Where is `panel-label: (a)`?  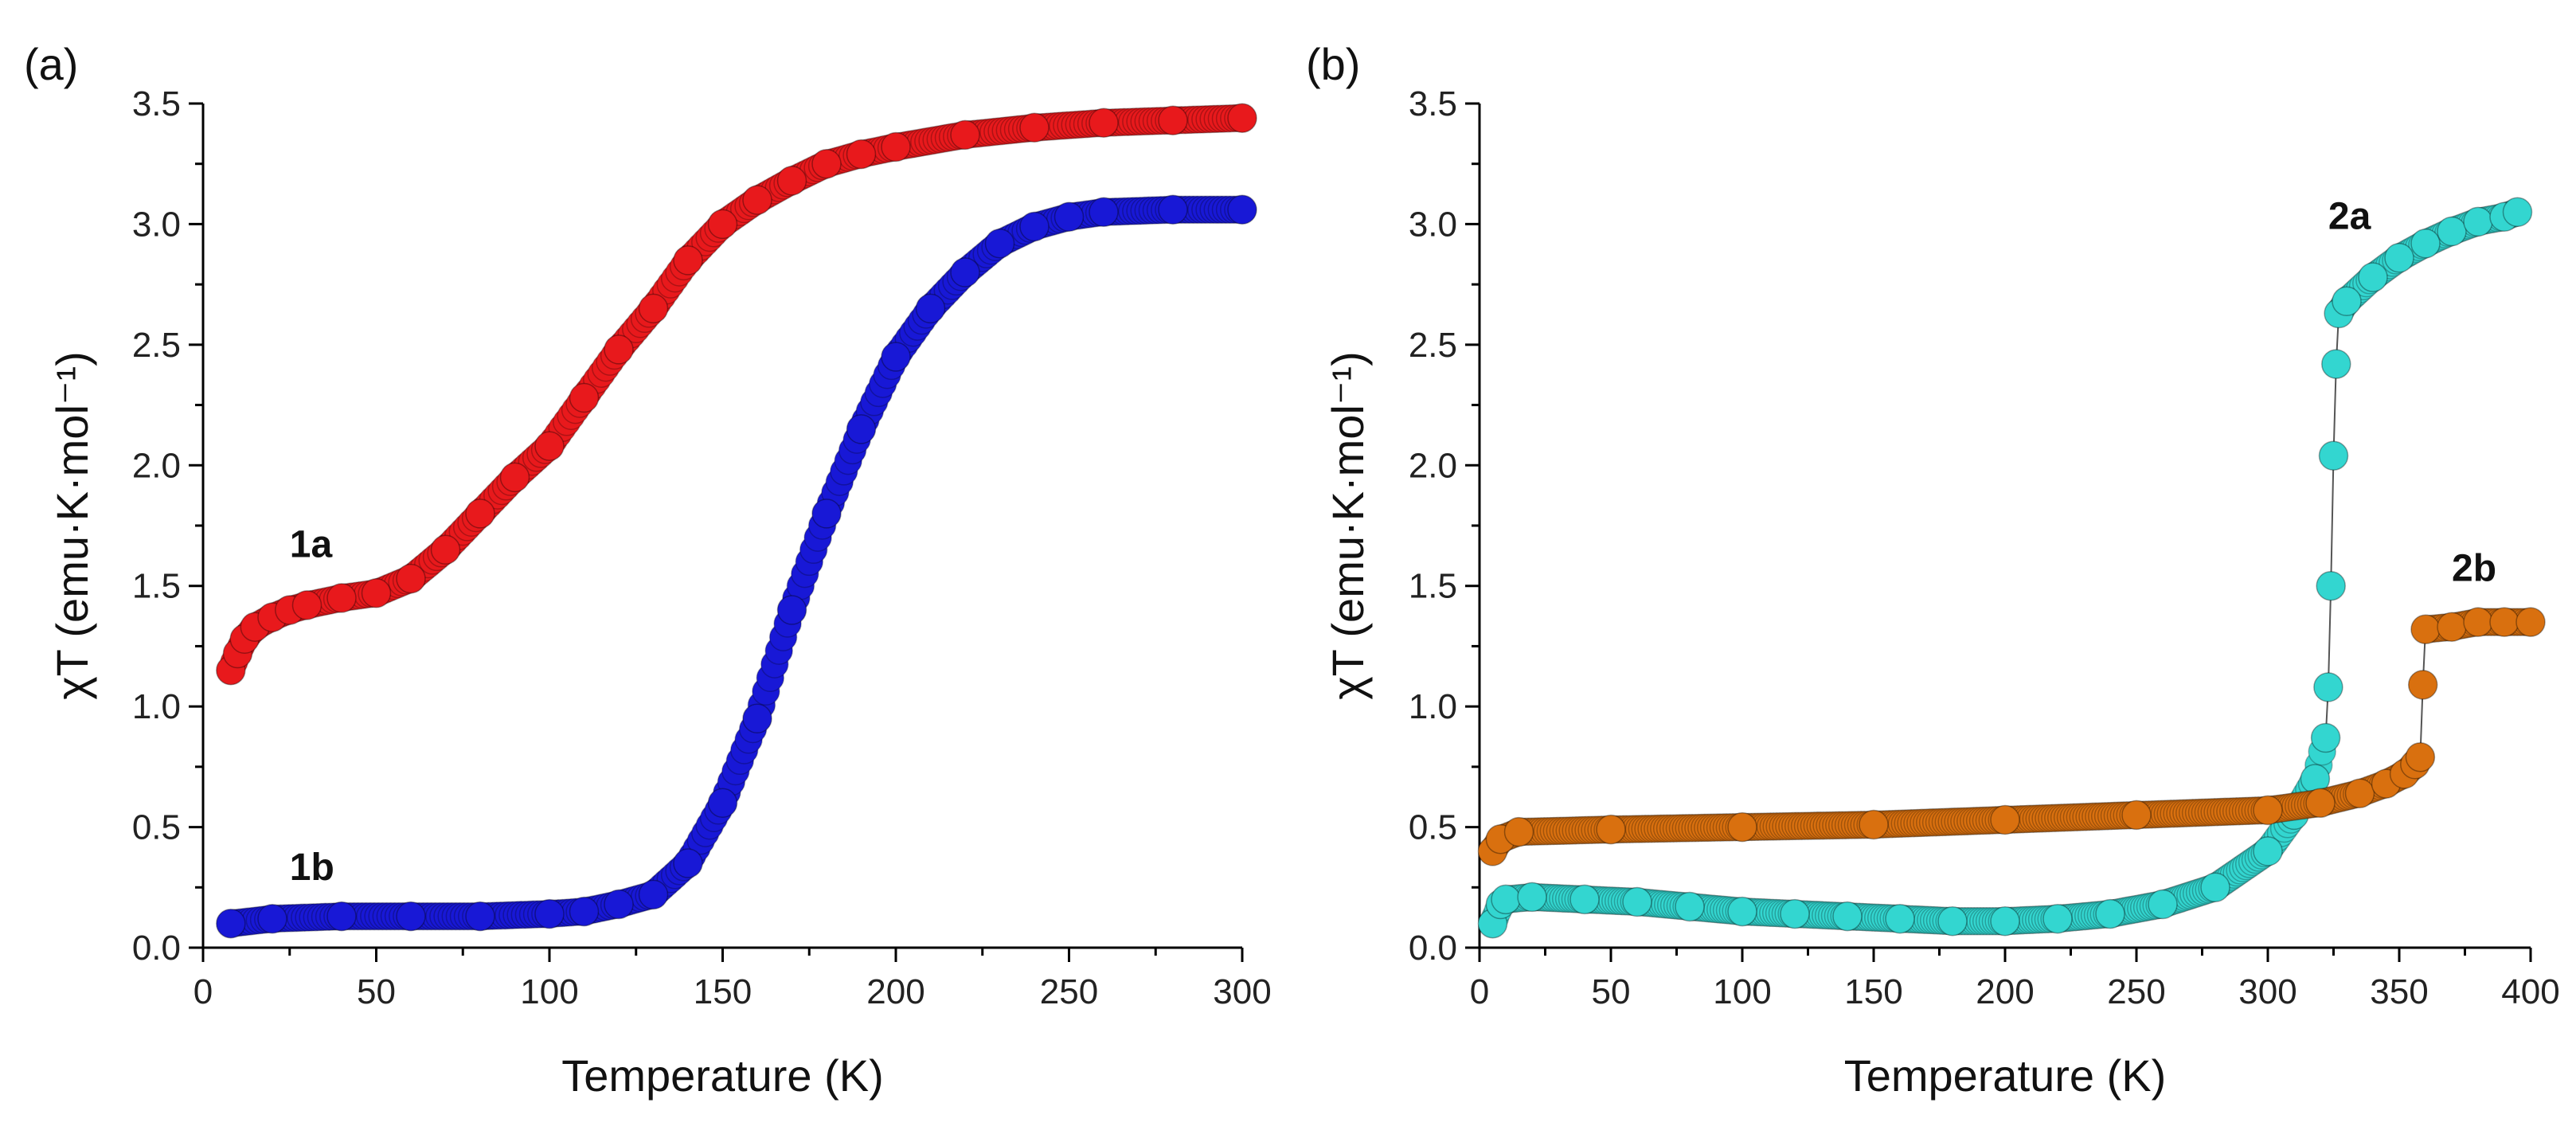 panel-label: (a) is located at coordinates (51, 64).